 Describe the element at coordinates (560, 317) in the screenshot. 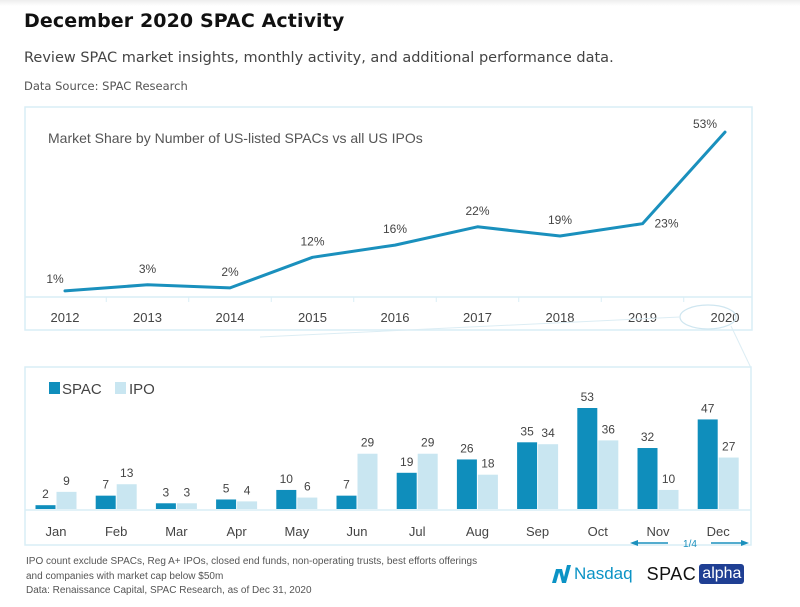

I see `x-tick-label: 2018` at that location.